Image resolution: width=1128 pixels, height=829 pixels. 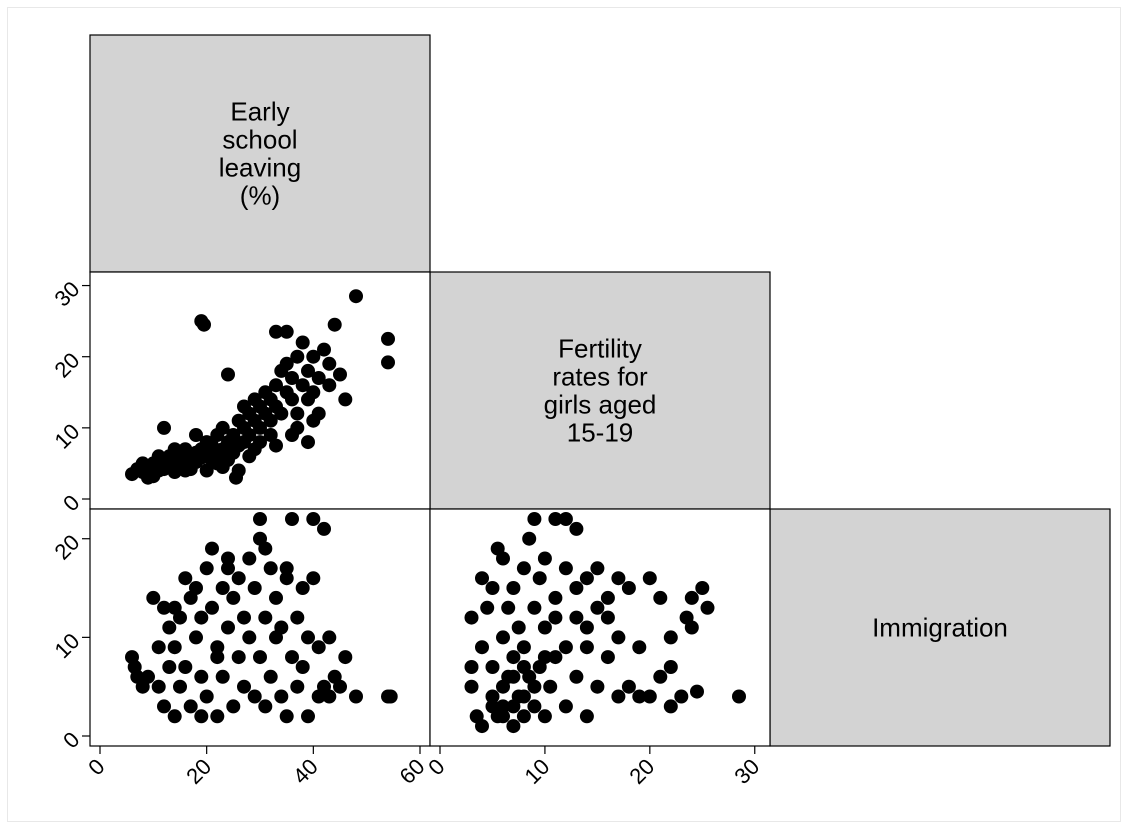 What do you see at coordinates (600, 377) in the screenshot?
I see `variable-label-line: rates for` at bounding box center [600, 377].